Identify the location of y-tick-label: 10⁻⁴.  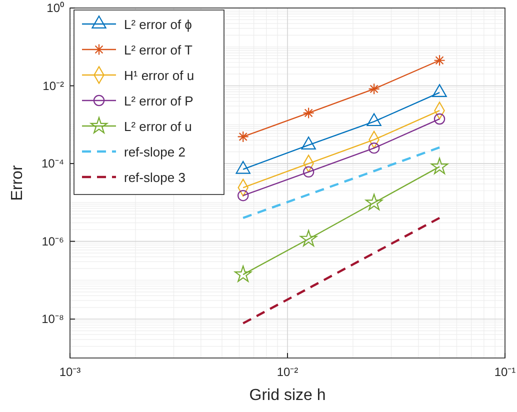
(52, 163).